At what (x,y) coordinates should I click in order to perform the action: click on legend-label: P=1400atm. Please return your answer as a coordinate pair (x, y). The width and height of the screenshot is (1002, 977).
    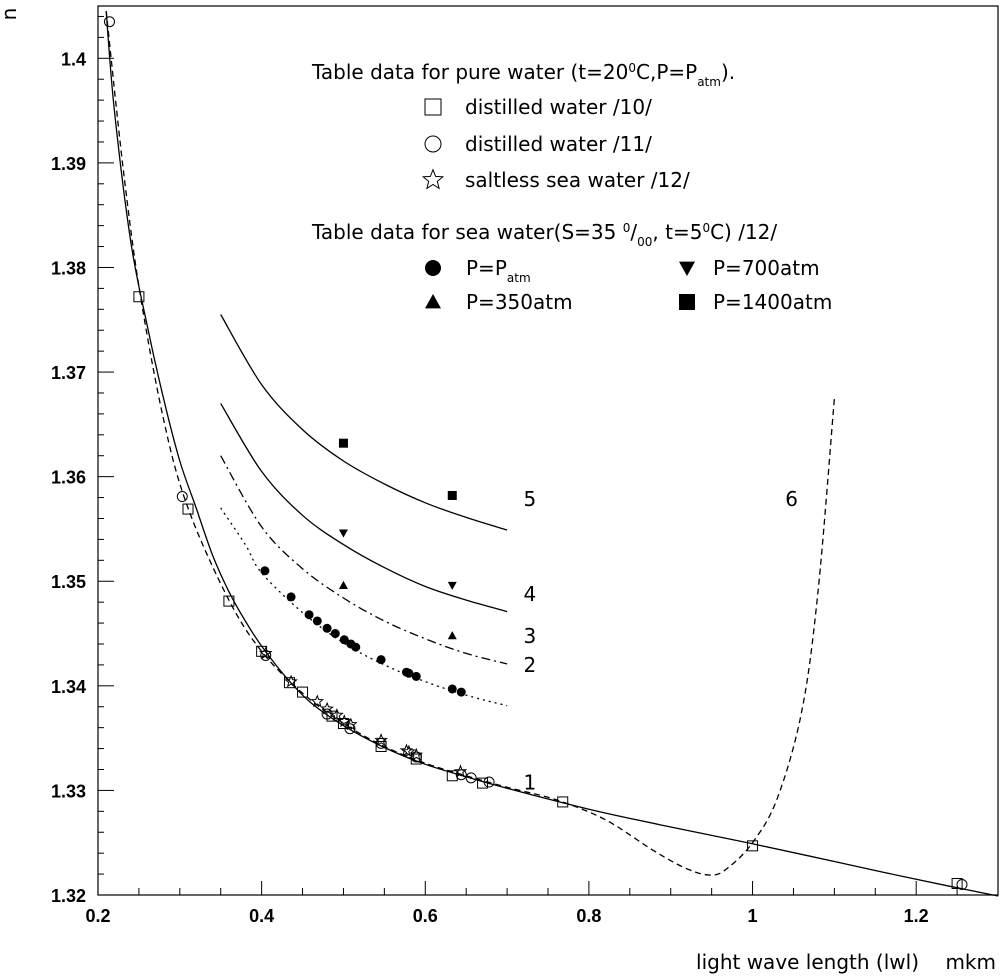
    Looking at the image, I should click on (772, 302).